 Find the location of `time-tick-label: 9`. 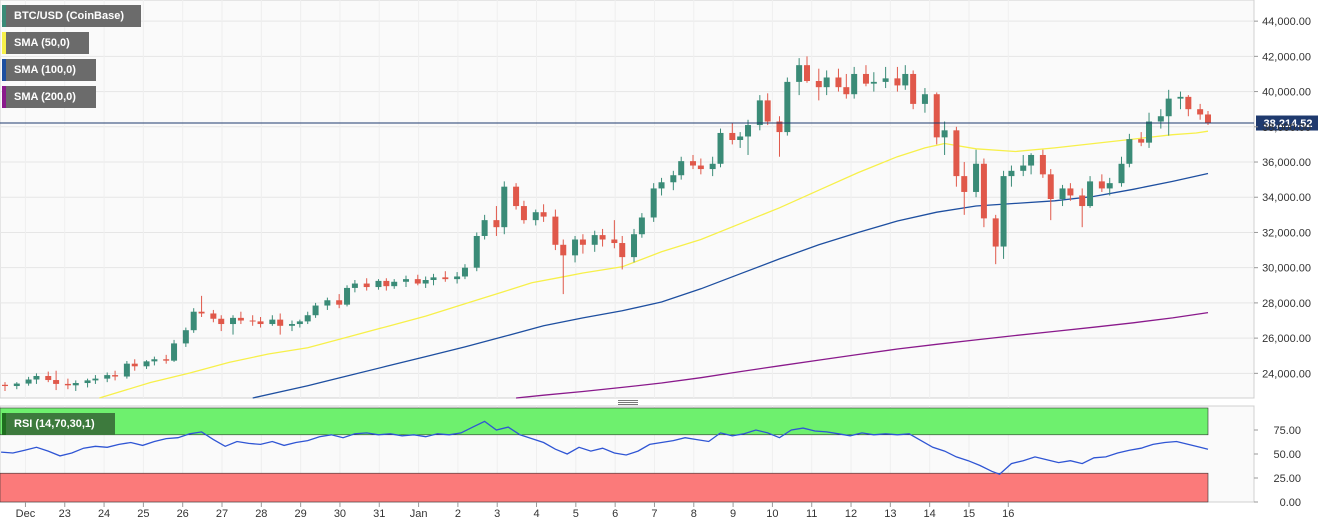

time-tick-label: 9 is located at coordinates (733, 514).